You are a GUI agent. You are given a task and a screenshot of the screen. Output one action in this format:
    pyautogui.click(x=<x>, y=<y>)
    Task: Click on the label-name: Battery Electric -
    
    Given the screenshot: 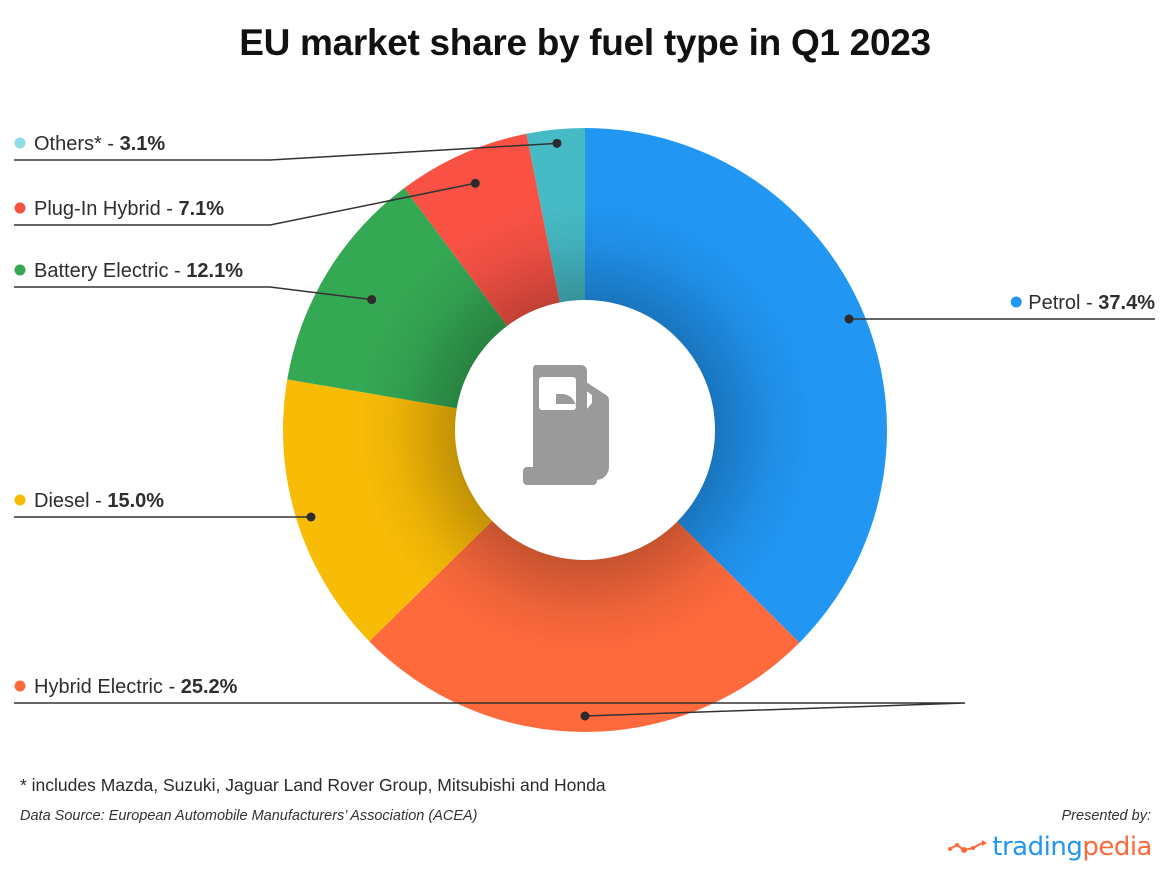 What is the action you would take?
    pyautogui.click(x=110, y=271)
    